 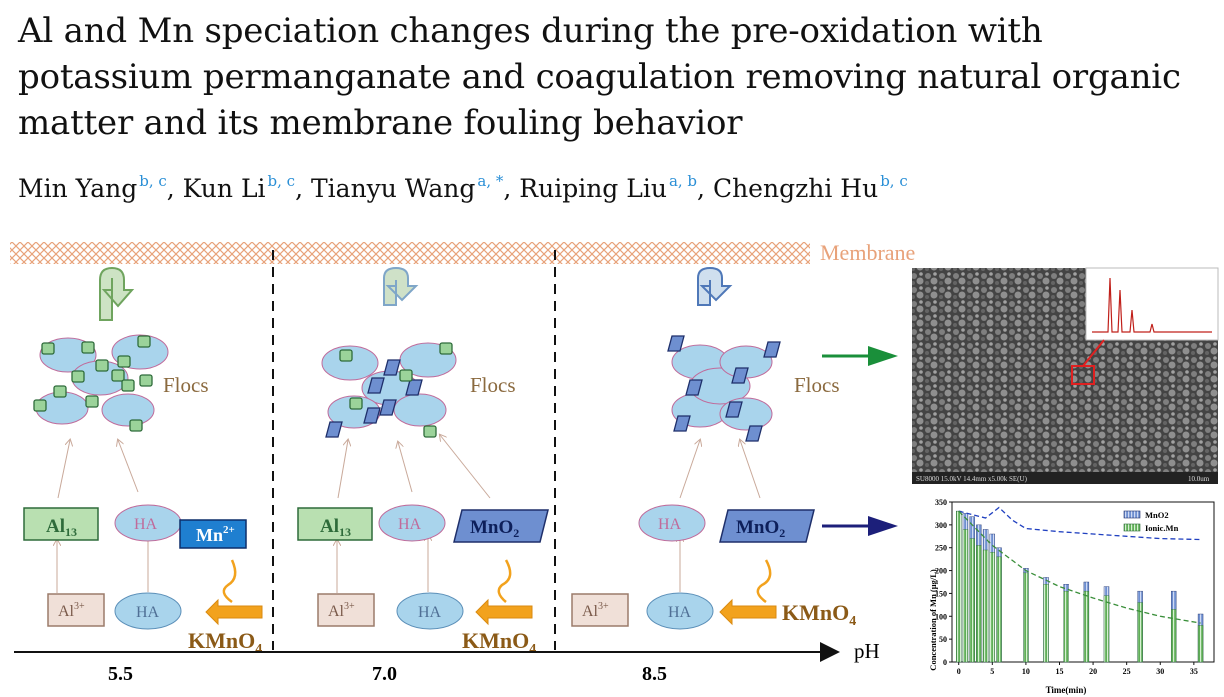 What do you see at coordinates (78, 188) in the screenshot?
I see `author-name: Min Yang` at bounding box center [78, 188].